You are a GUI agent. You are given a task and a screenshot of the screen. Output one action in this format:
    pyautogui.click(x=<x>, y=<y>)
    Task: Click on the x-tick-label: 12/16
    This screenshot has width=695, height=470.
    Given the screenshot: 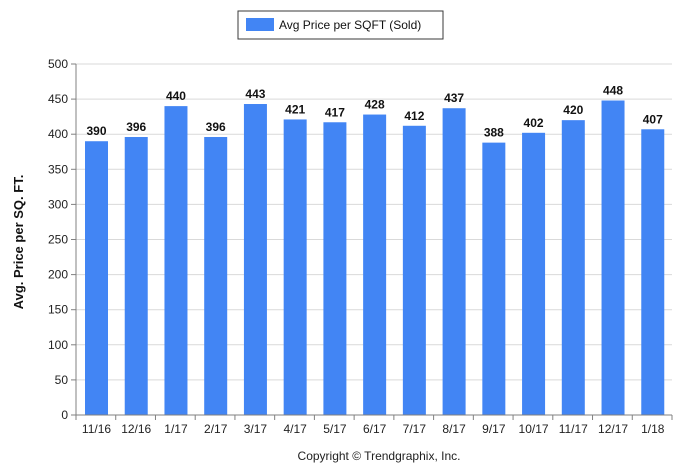 What is the action you would take?
    pyautogui.click(x=136, y=429)
    